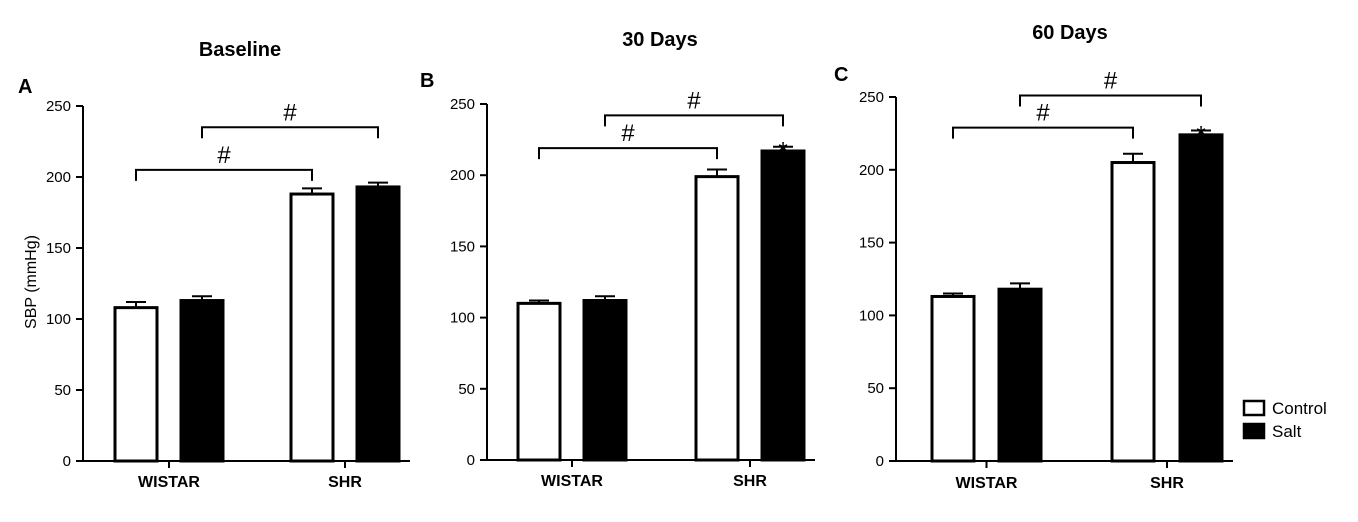 This screenshot has height=522, width=1358. I want to click on panel-letter: B, so click(427, 81).